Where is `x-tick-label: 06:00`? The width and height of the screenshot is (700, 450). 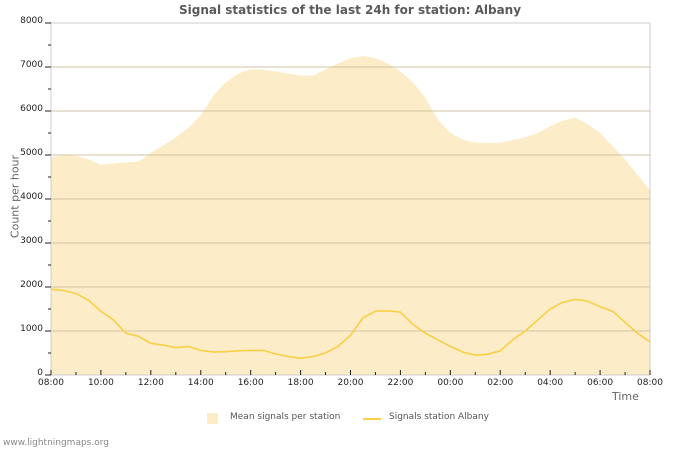 x-tick-label: 06:00 is located at coordinates (600, 383).